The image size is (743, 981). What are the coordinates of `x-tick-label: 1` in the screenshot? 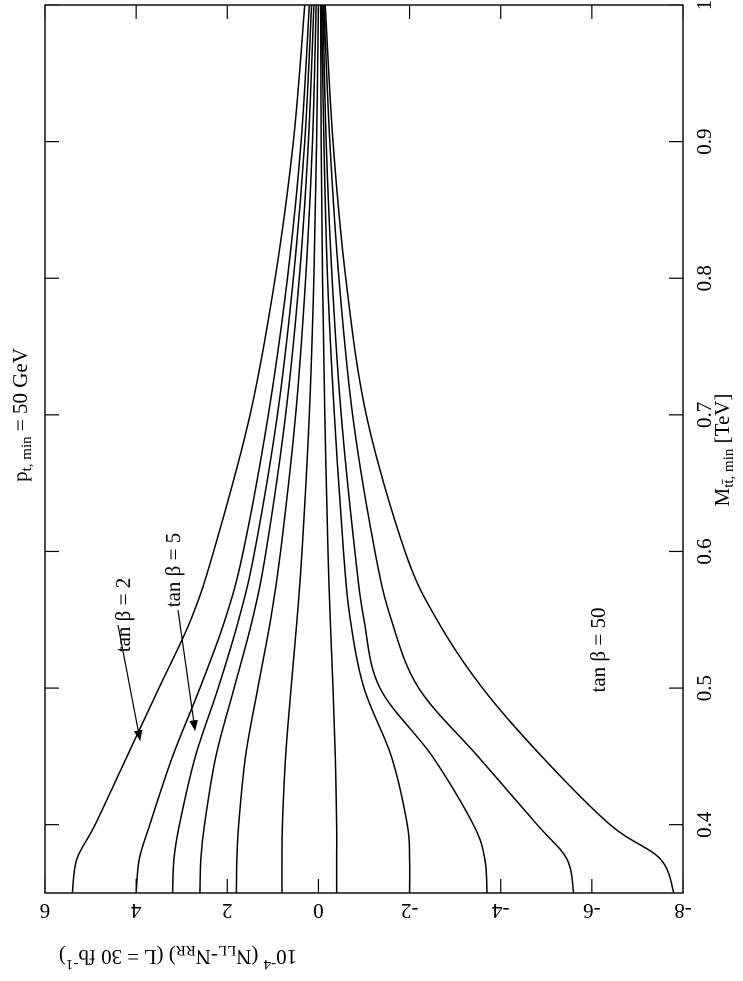 It's located at (704, 5).